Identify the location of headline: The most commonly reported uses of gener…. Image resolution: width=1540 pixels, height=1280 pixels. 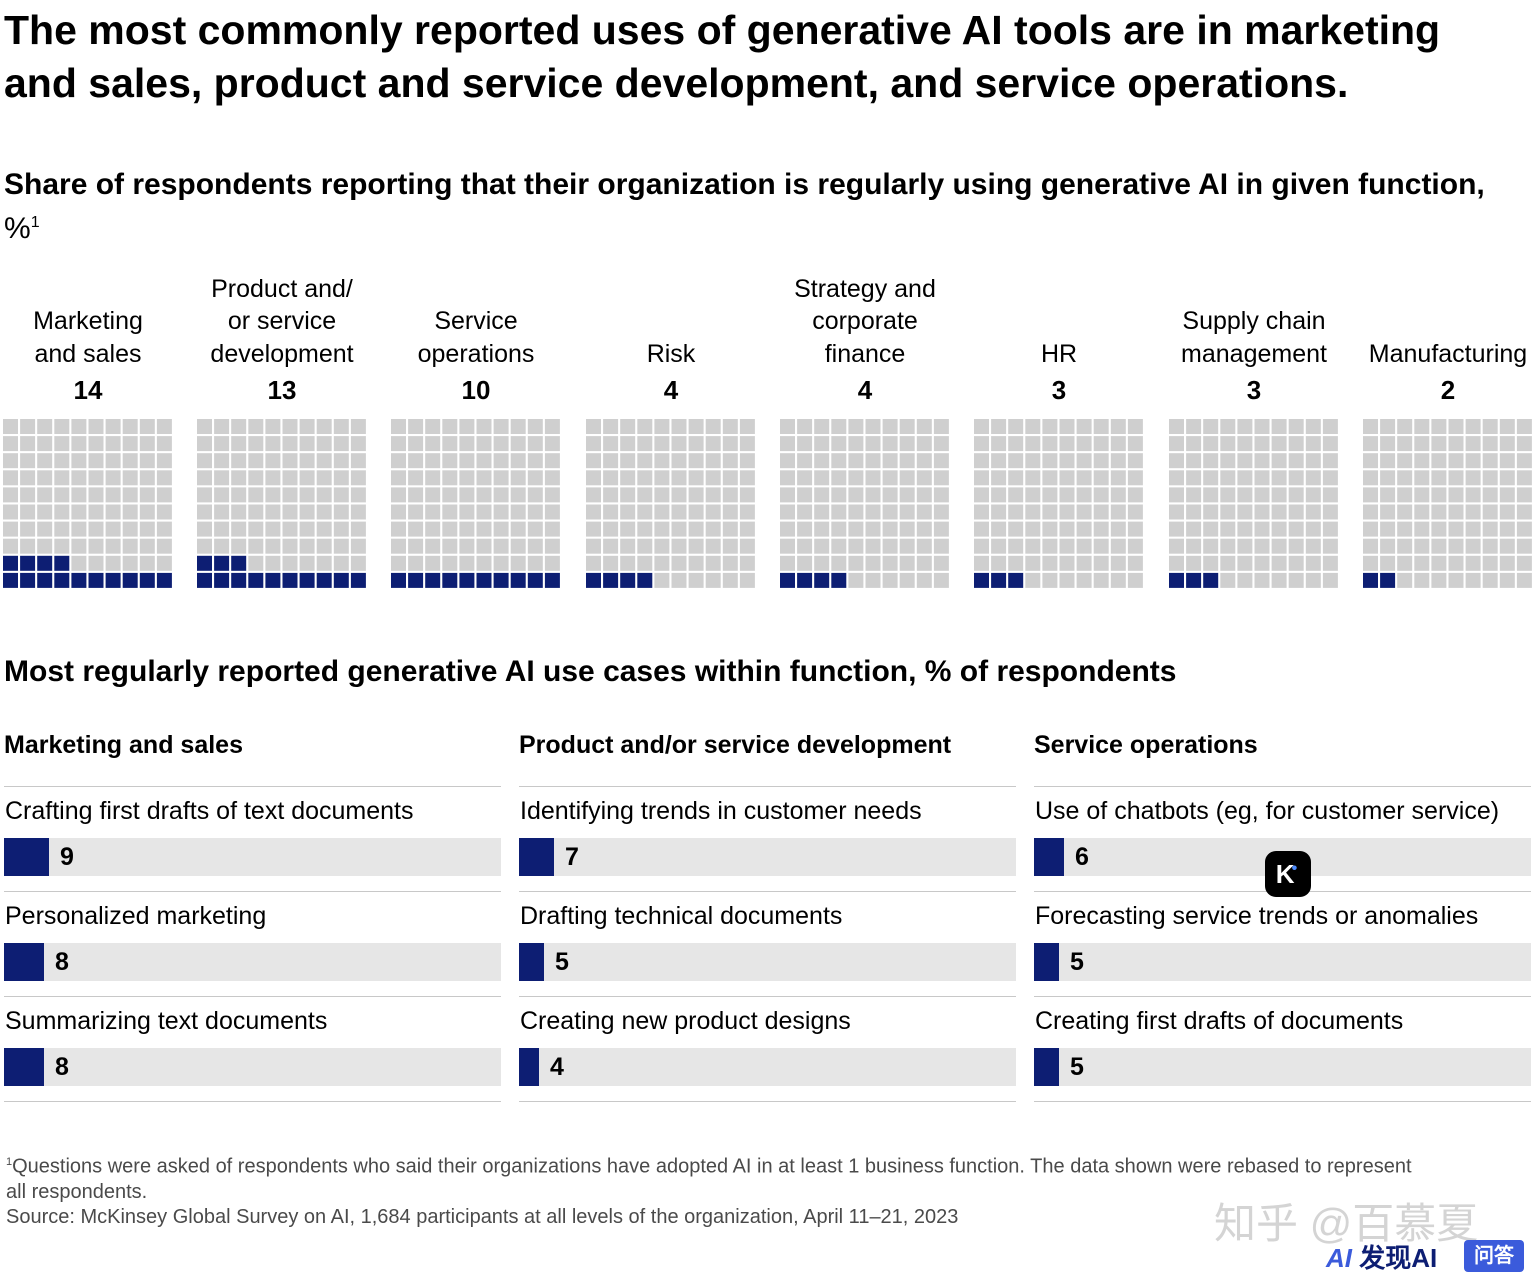
(722, 56).